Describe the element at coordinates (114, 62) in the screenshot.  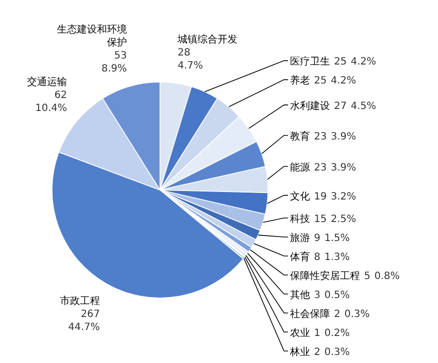
I see `data-label: 53 8.9%` at that location.